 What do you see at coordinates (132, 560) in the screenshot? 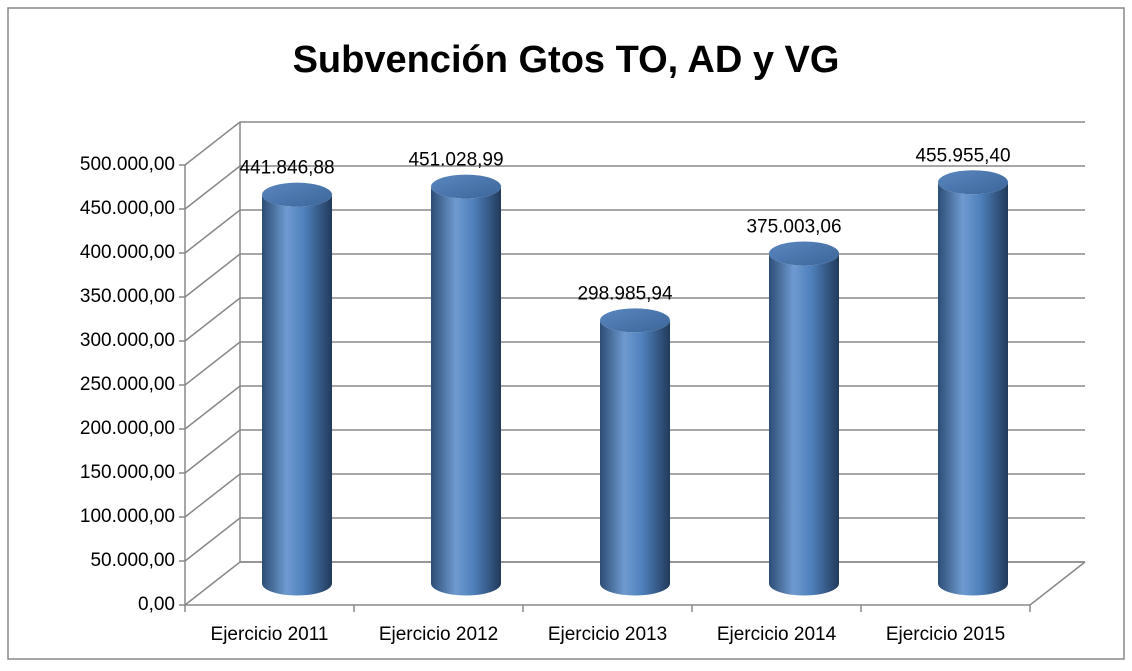
I see `y-tick-label: 50.000,00` at bounding box center [132, 560].